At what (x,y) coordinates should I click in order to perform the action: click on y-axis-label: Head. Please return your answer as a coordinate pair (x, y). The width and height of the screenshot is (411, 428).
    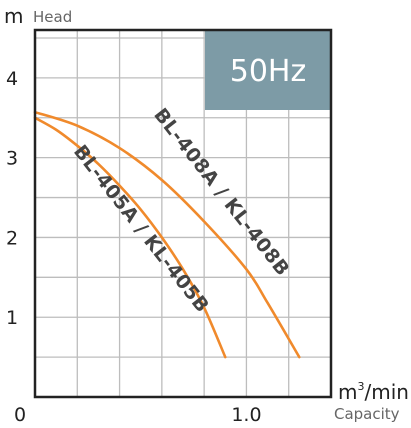
    Looking at the image, I should click on (52, 17).